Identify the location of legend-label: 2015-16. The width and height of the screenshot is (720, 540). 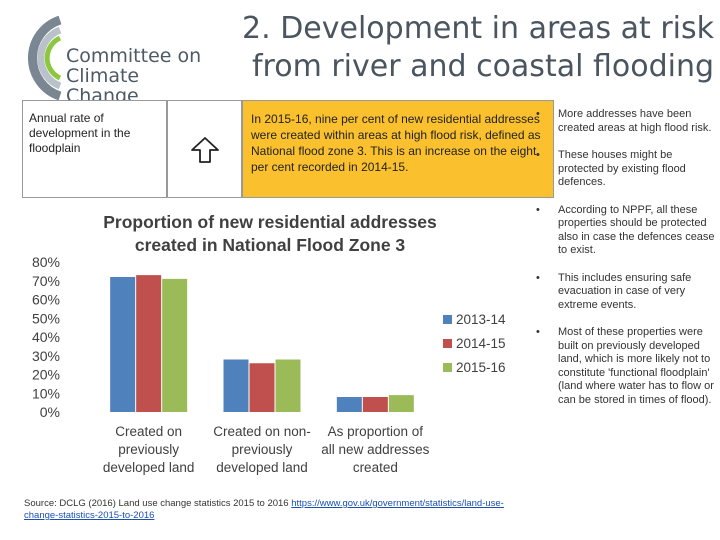
(481, 367).